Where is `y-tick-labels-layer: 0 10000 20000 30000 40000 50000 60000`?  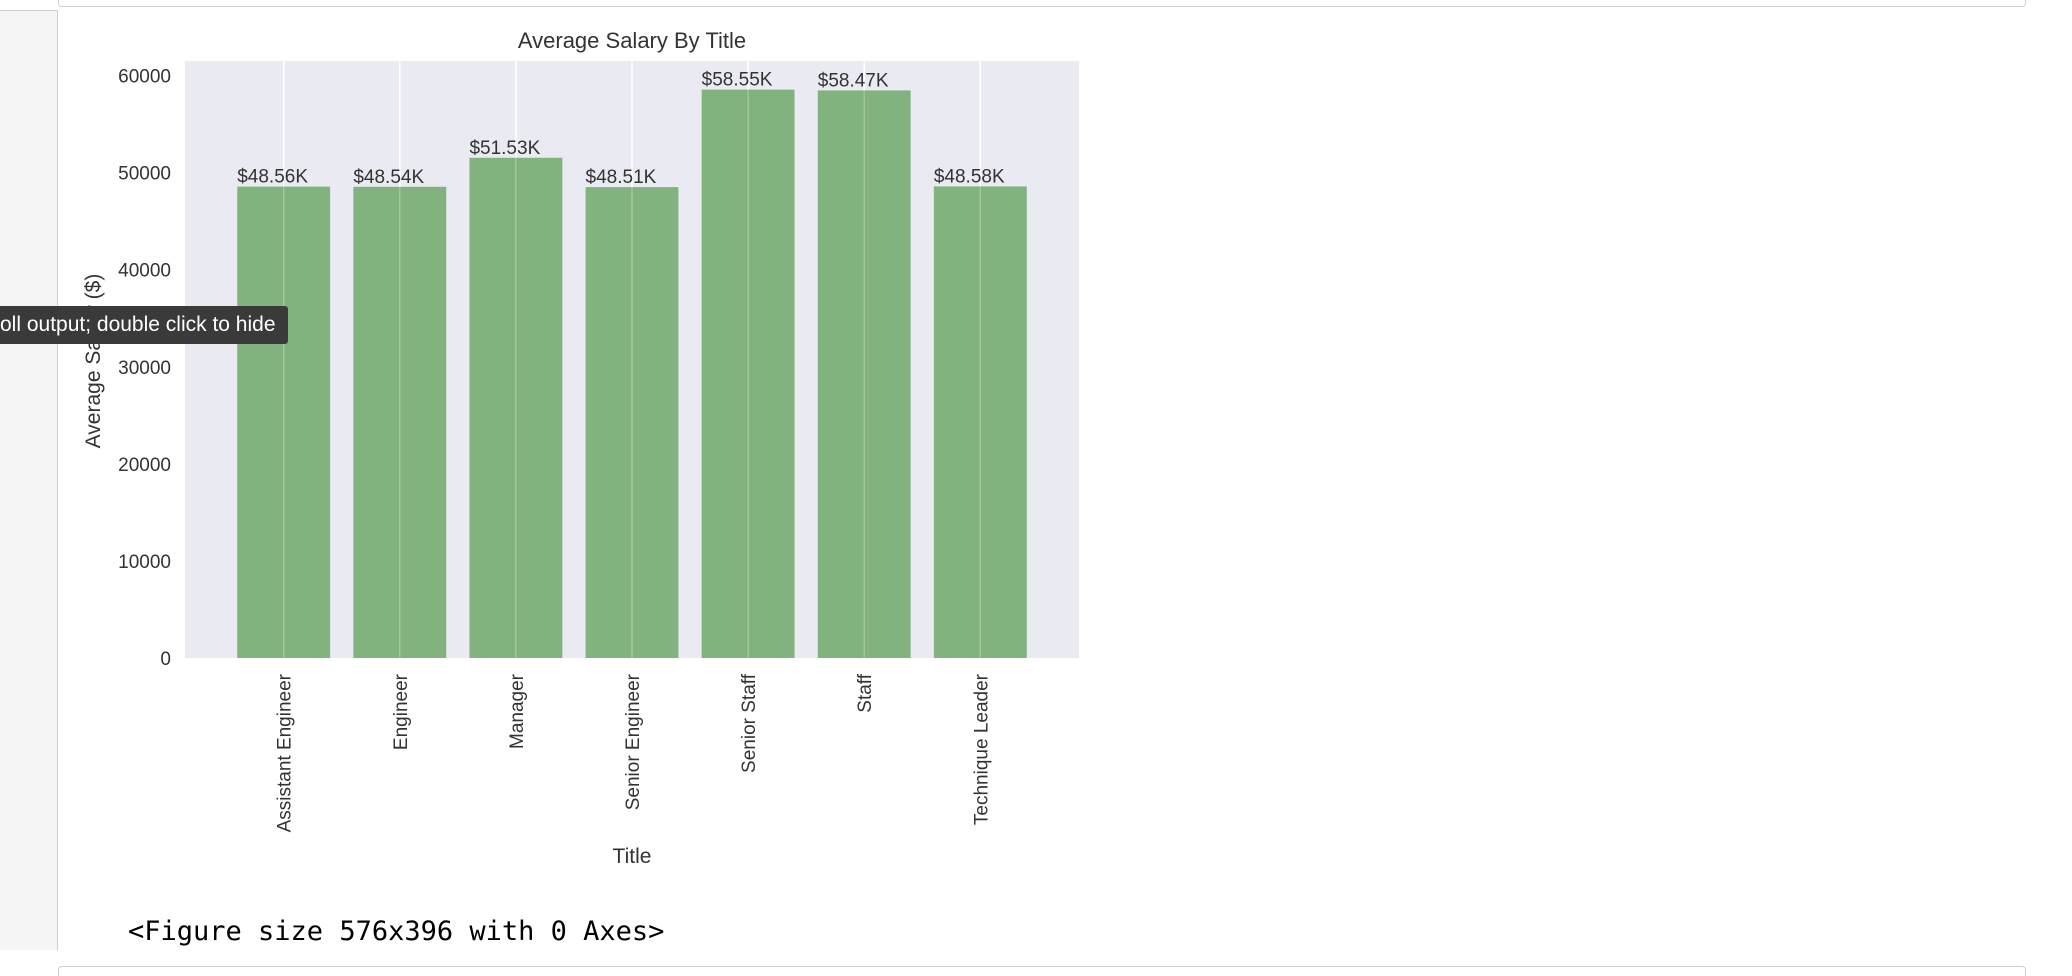
y-tick-labels-layer: 0 10000 20000 30000 40000 50000 60000 is located at coordinates (144, 368).